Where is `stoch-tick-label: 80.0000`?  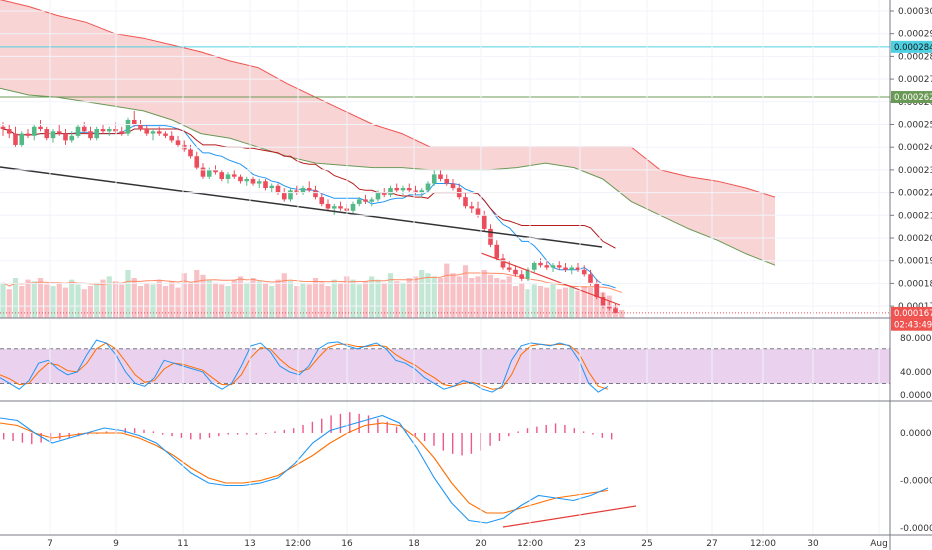
stoch-tick-label: 80.0000 is located at coordinates (916, 339).